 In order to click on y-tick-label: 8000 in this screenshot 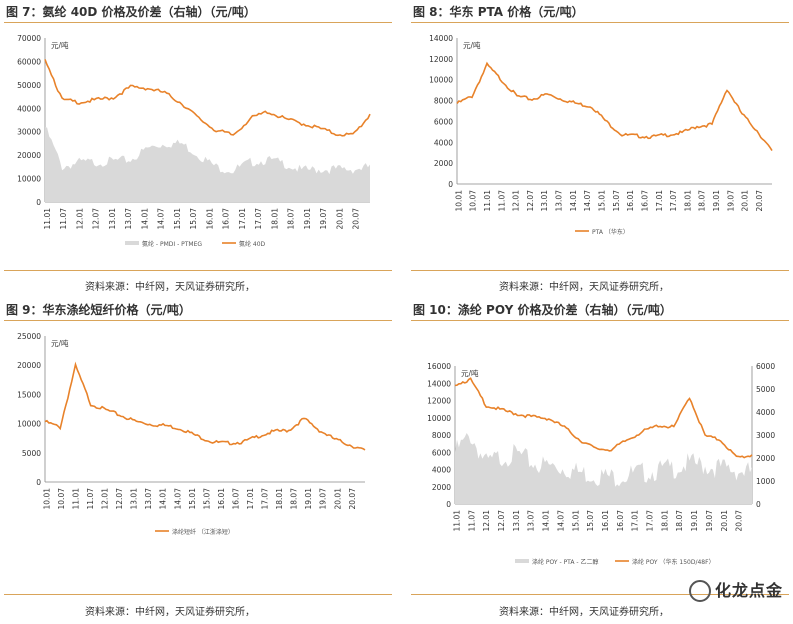, I will do `click(441, 435)`.